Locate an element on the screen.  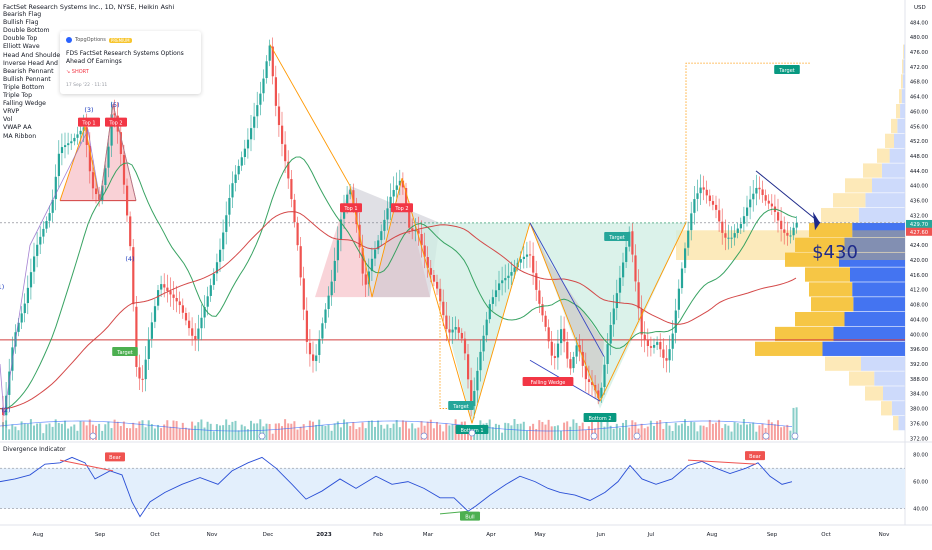
legend-item: Vol is located at coordinates (8, 120).